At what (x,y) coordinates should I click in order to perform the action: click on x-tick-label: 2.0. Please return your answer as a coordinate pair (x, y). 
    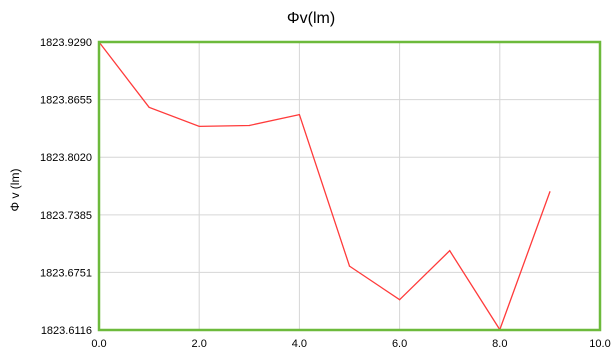
    Looking at the image, I should click on (199, 344).